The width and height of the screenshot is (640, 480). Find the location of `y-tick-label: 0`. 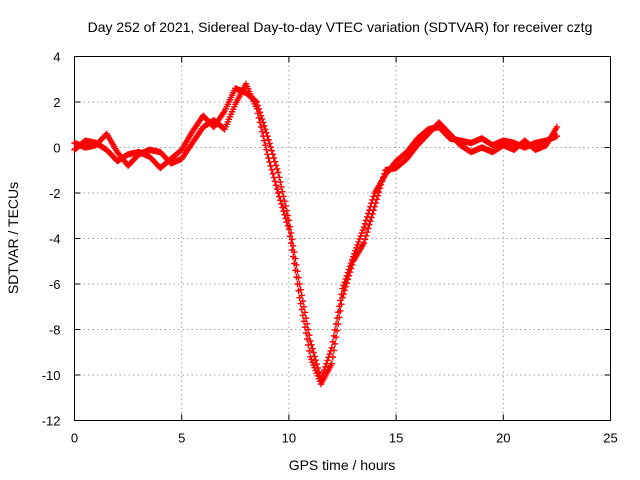

y-tick-label: 0 is located at coordinates (56, 148).